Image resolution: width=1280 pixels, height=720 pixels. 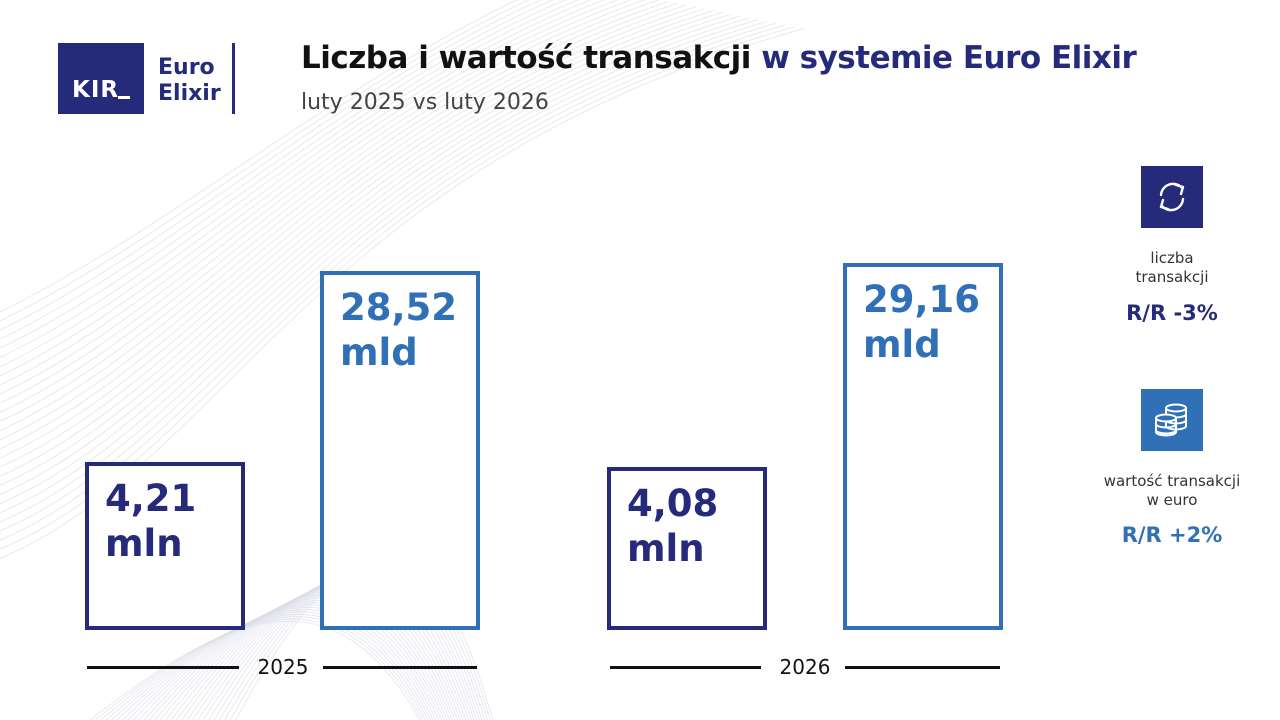 What do you see at coordinates (96, 90) in the screenshot?
I see `kir-logo-text: KIR` at bounding box center [96, 90].